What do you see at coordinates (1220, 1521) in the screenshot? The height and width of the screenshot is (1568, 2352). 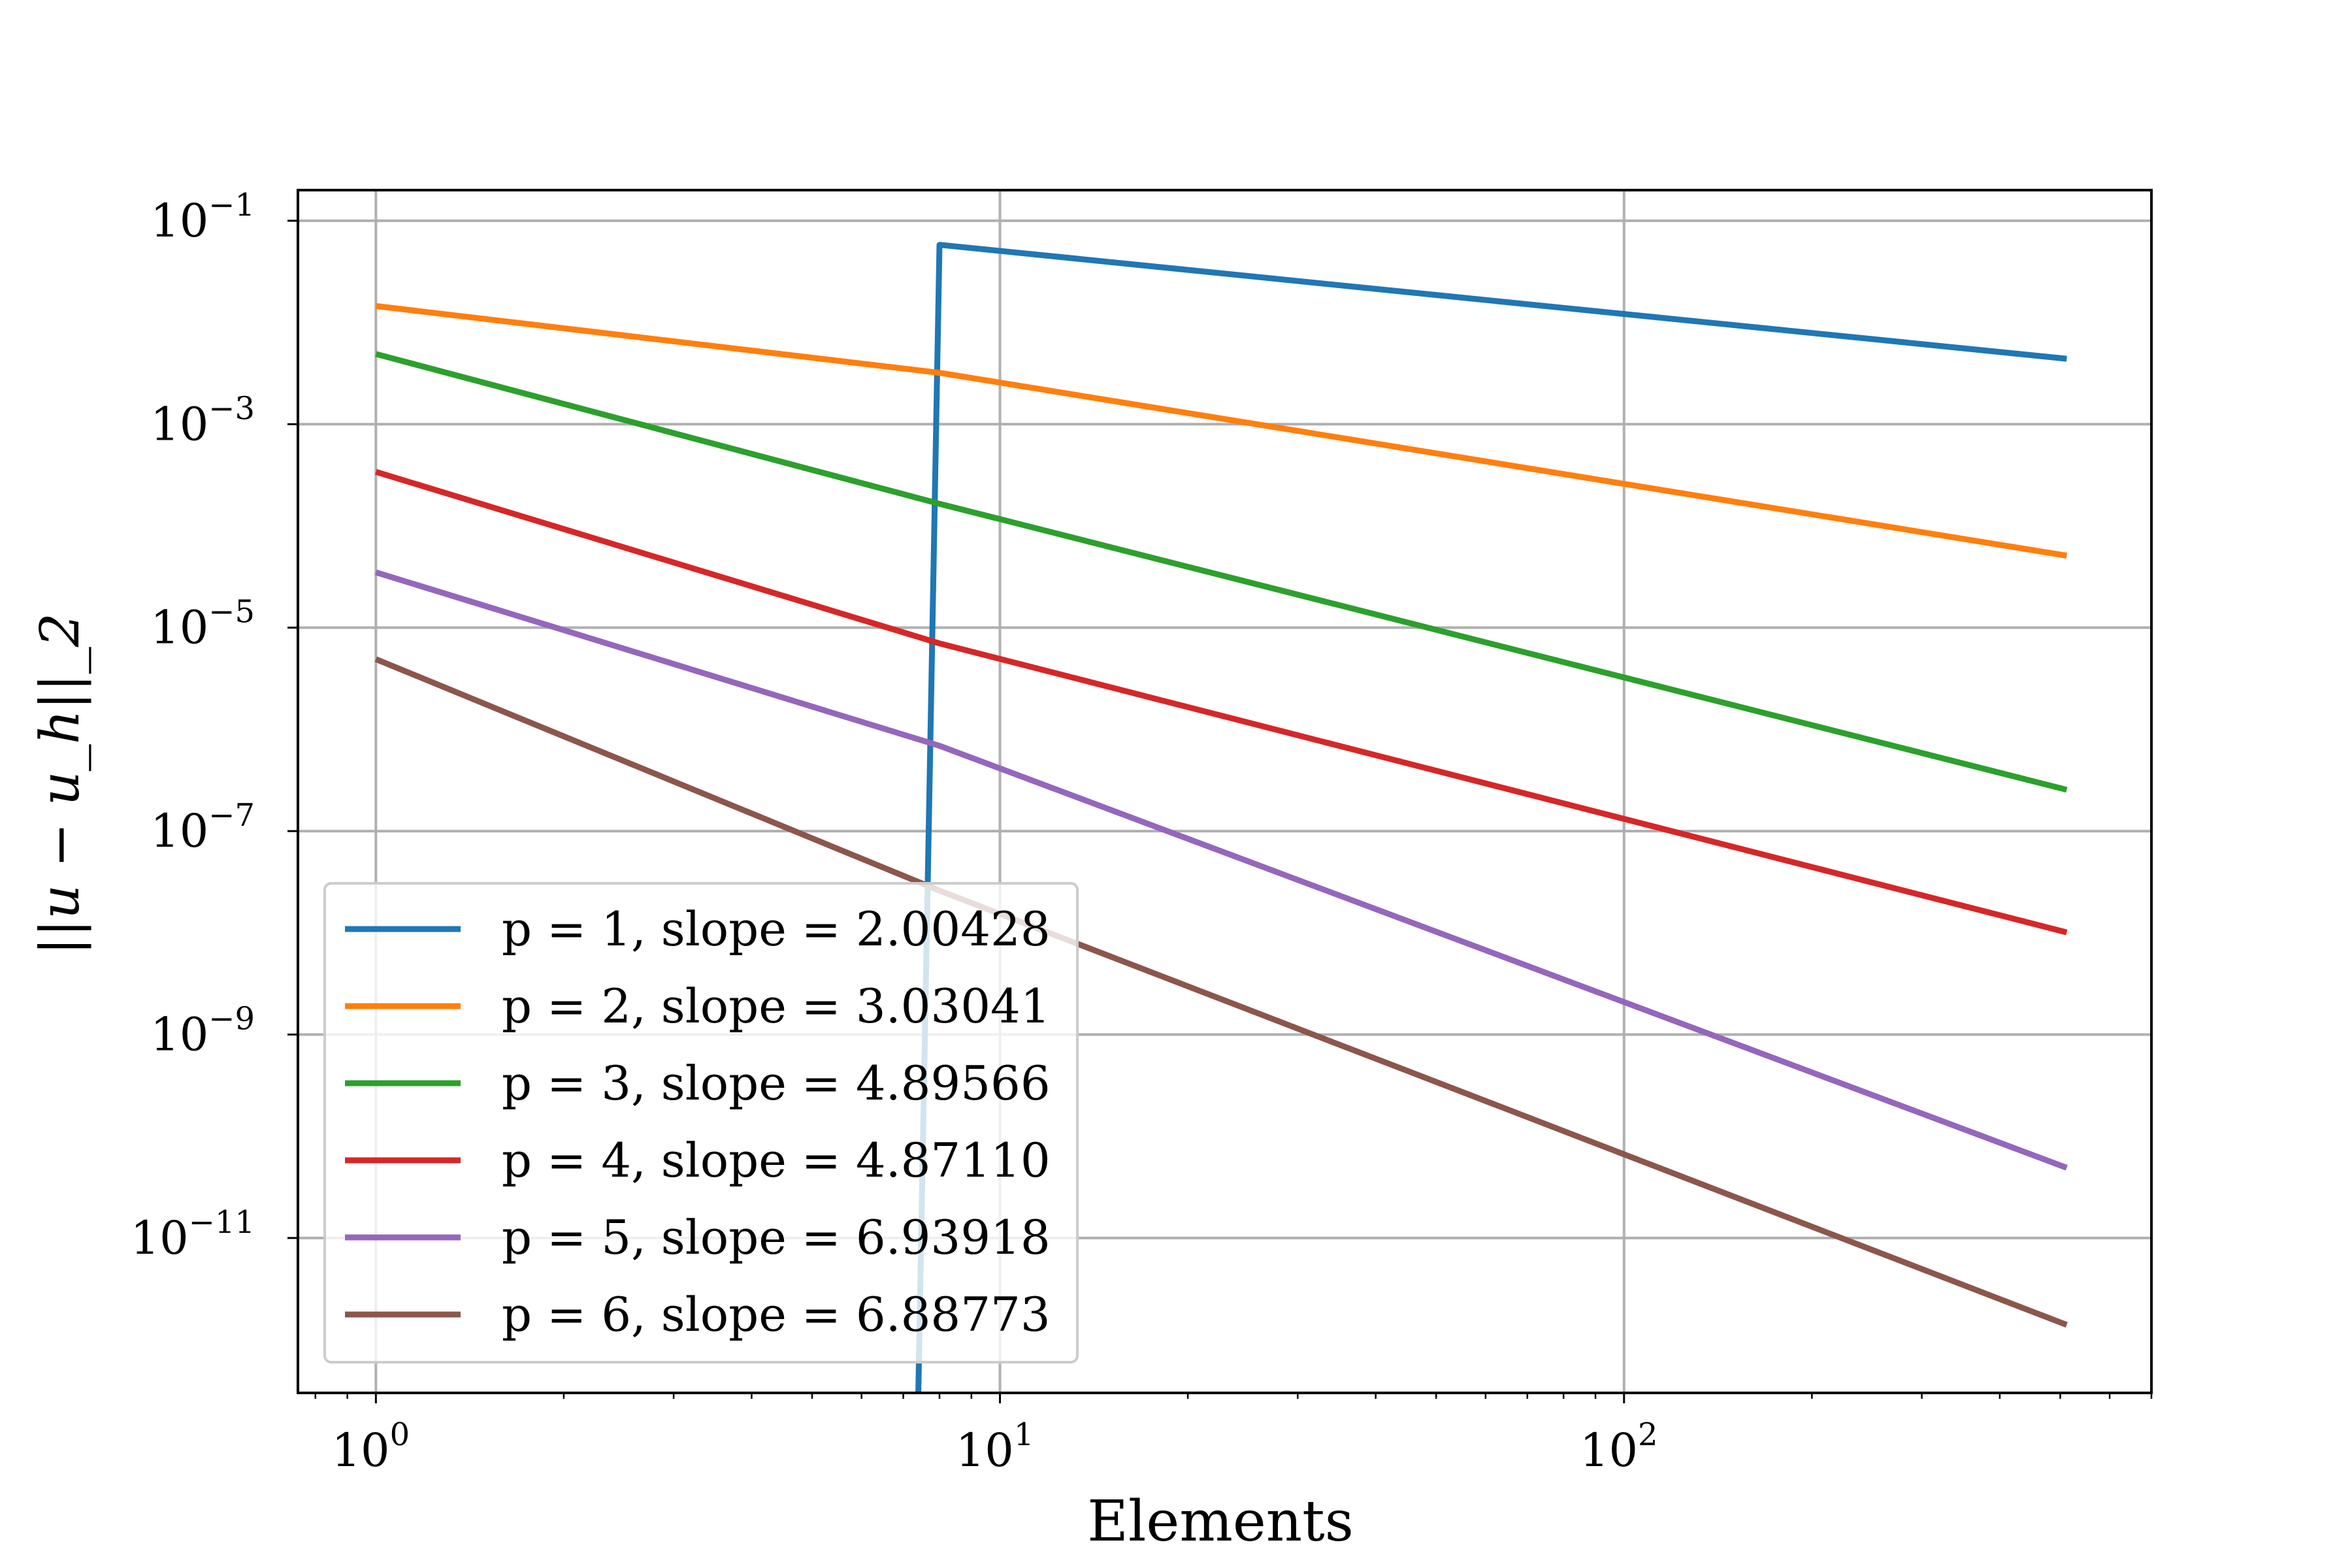 I see `x-axis-label: Elements` at bounding box center [1220, 1521].